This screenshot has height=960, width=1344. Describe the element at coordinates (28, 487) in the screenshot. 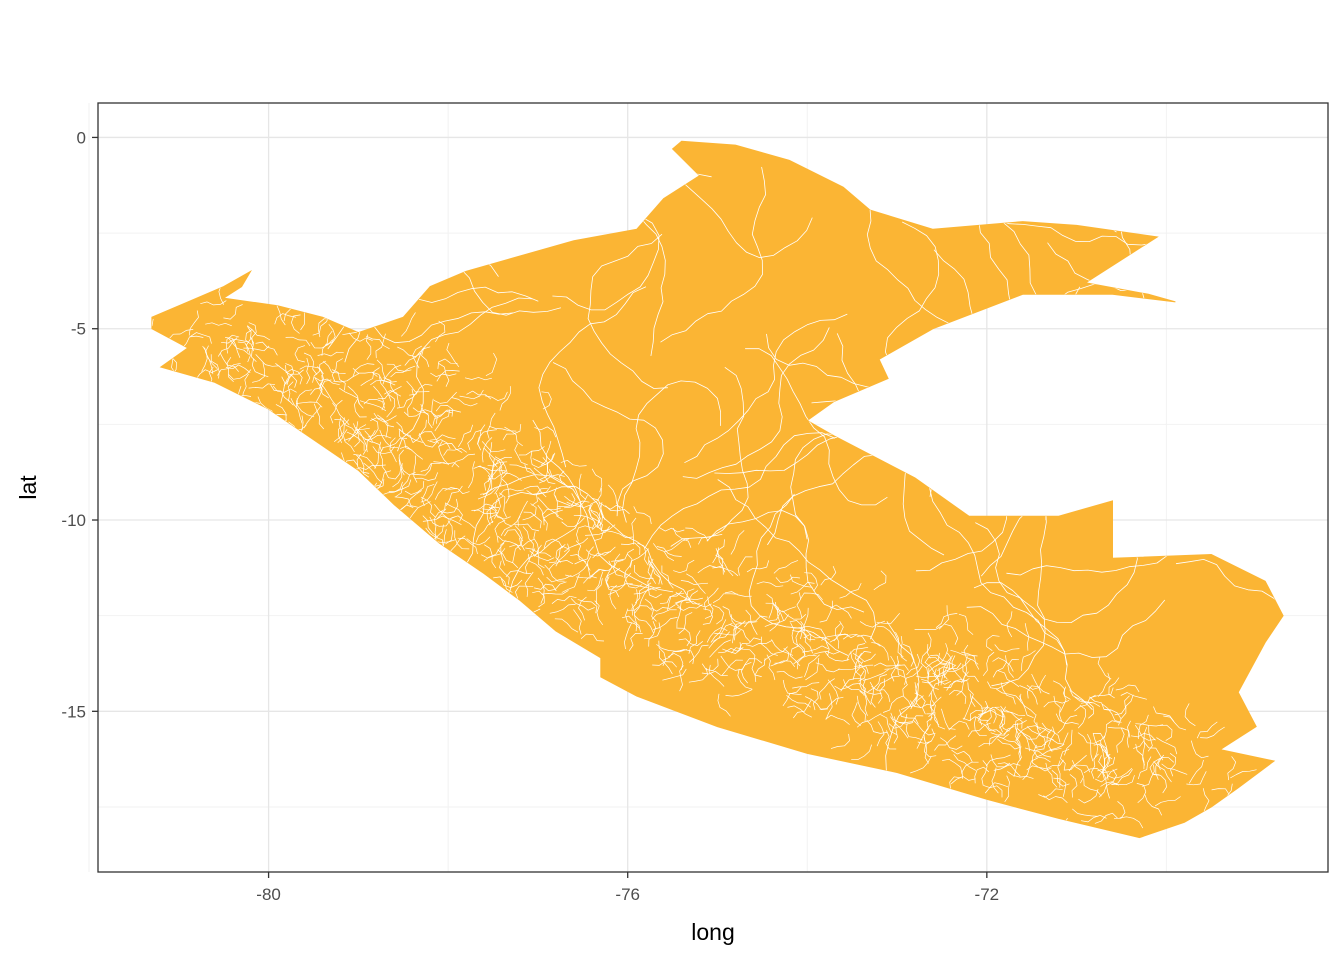

I see `y-axis-title: lat` at that location.